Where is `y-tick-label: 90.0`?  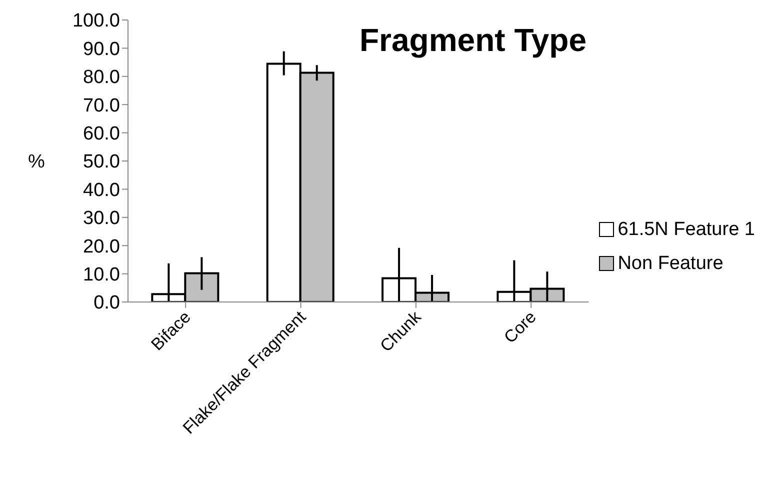
y-tick-label: 90.0 is located at coordinates (101, 49).